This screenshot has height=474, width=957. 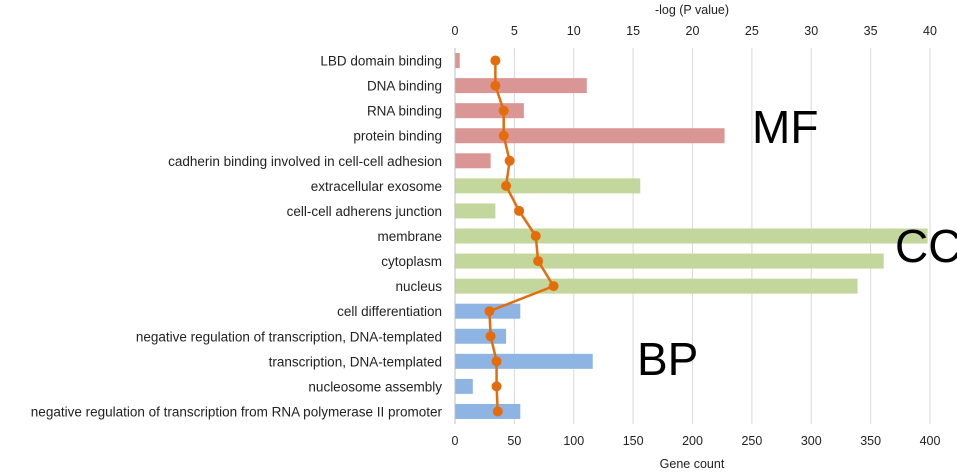 What do you see at coordinates (409, 236) in the screenshot?
I see `category-label: membrane` at bounding box center [409, 236].